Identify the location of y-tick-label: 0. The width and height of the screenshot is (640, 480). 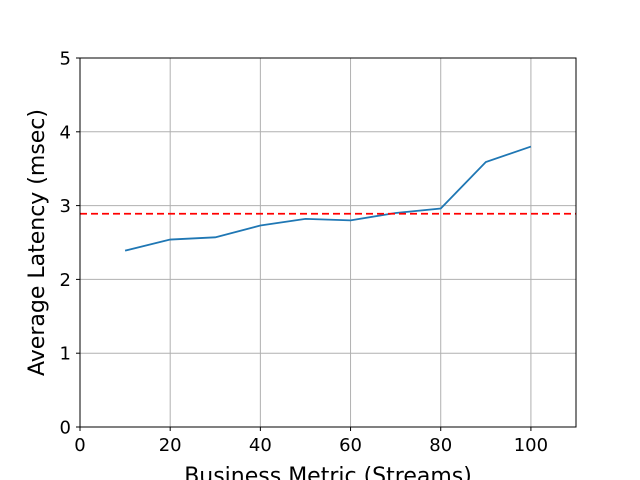
(65, 428).